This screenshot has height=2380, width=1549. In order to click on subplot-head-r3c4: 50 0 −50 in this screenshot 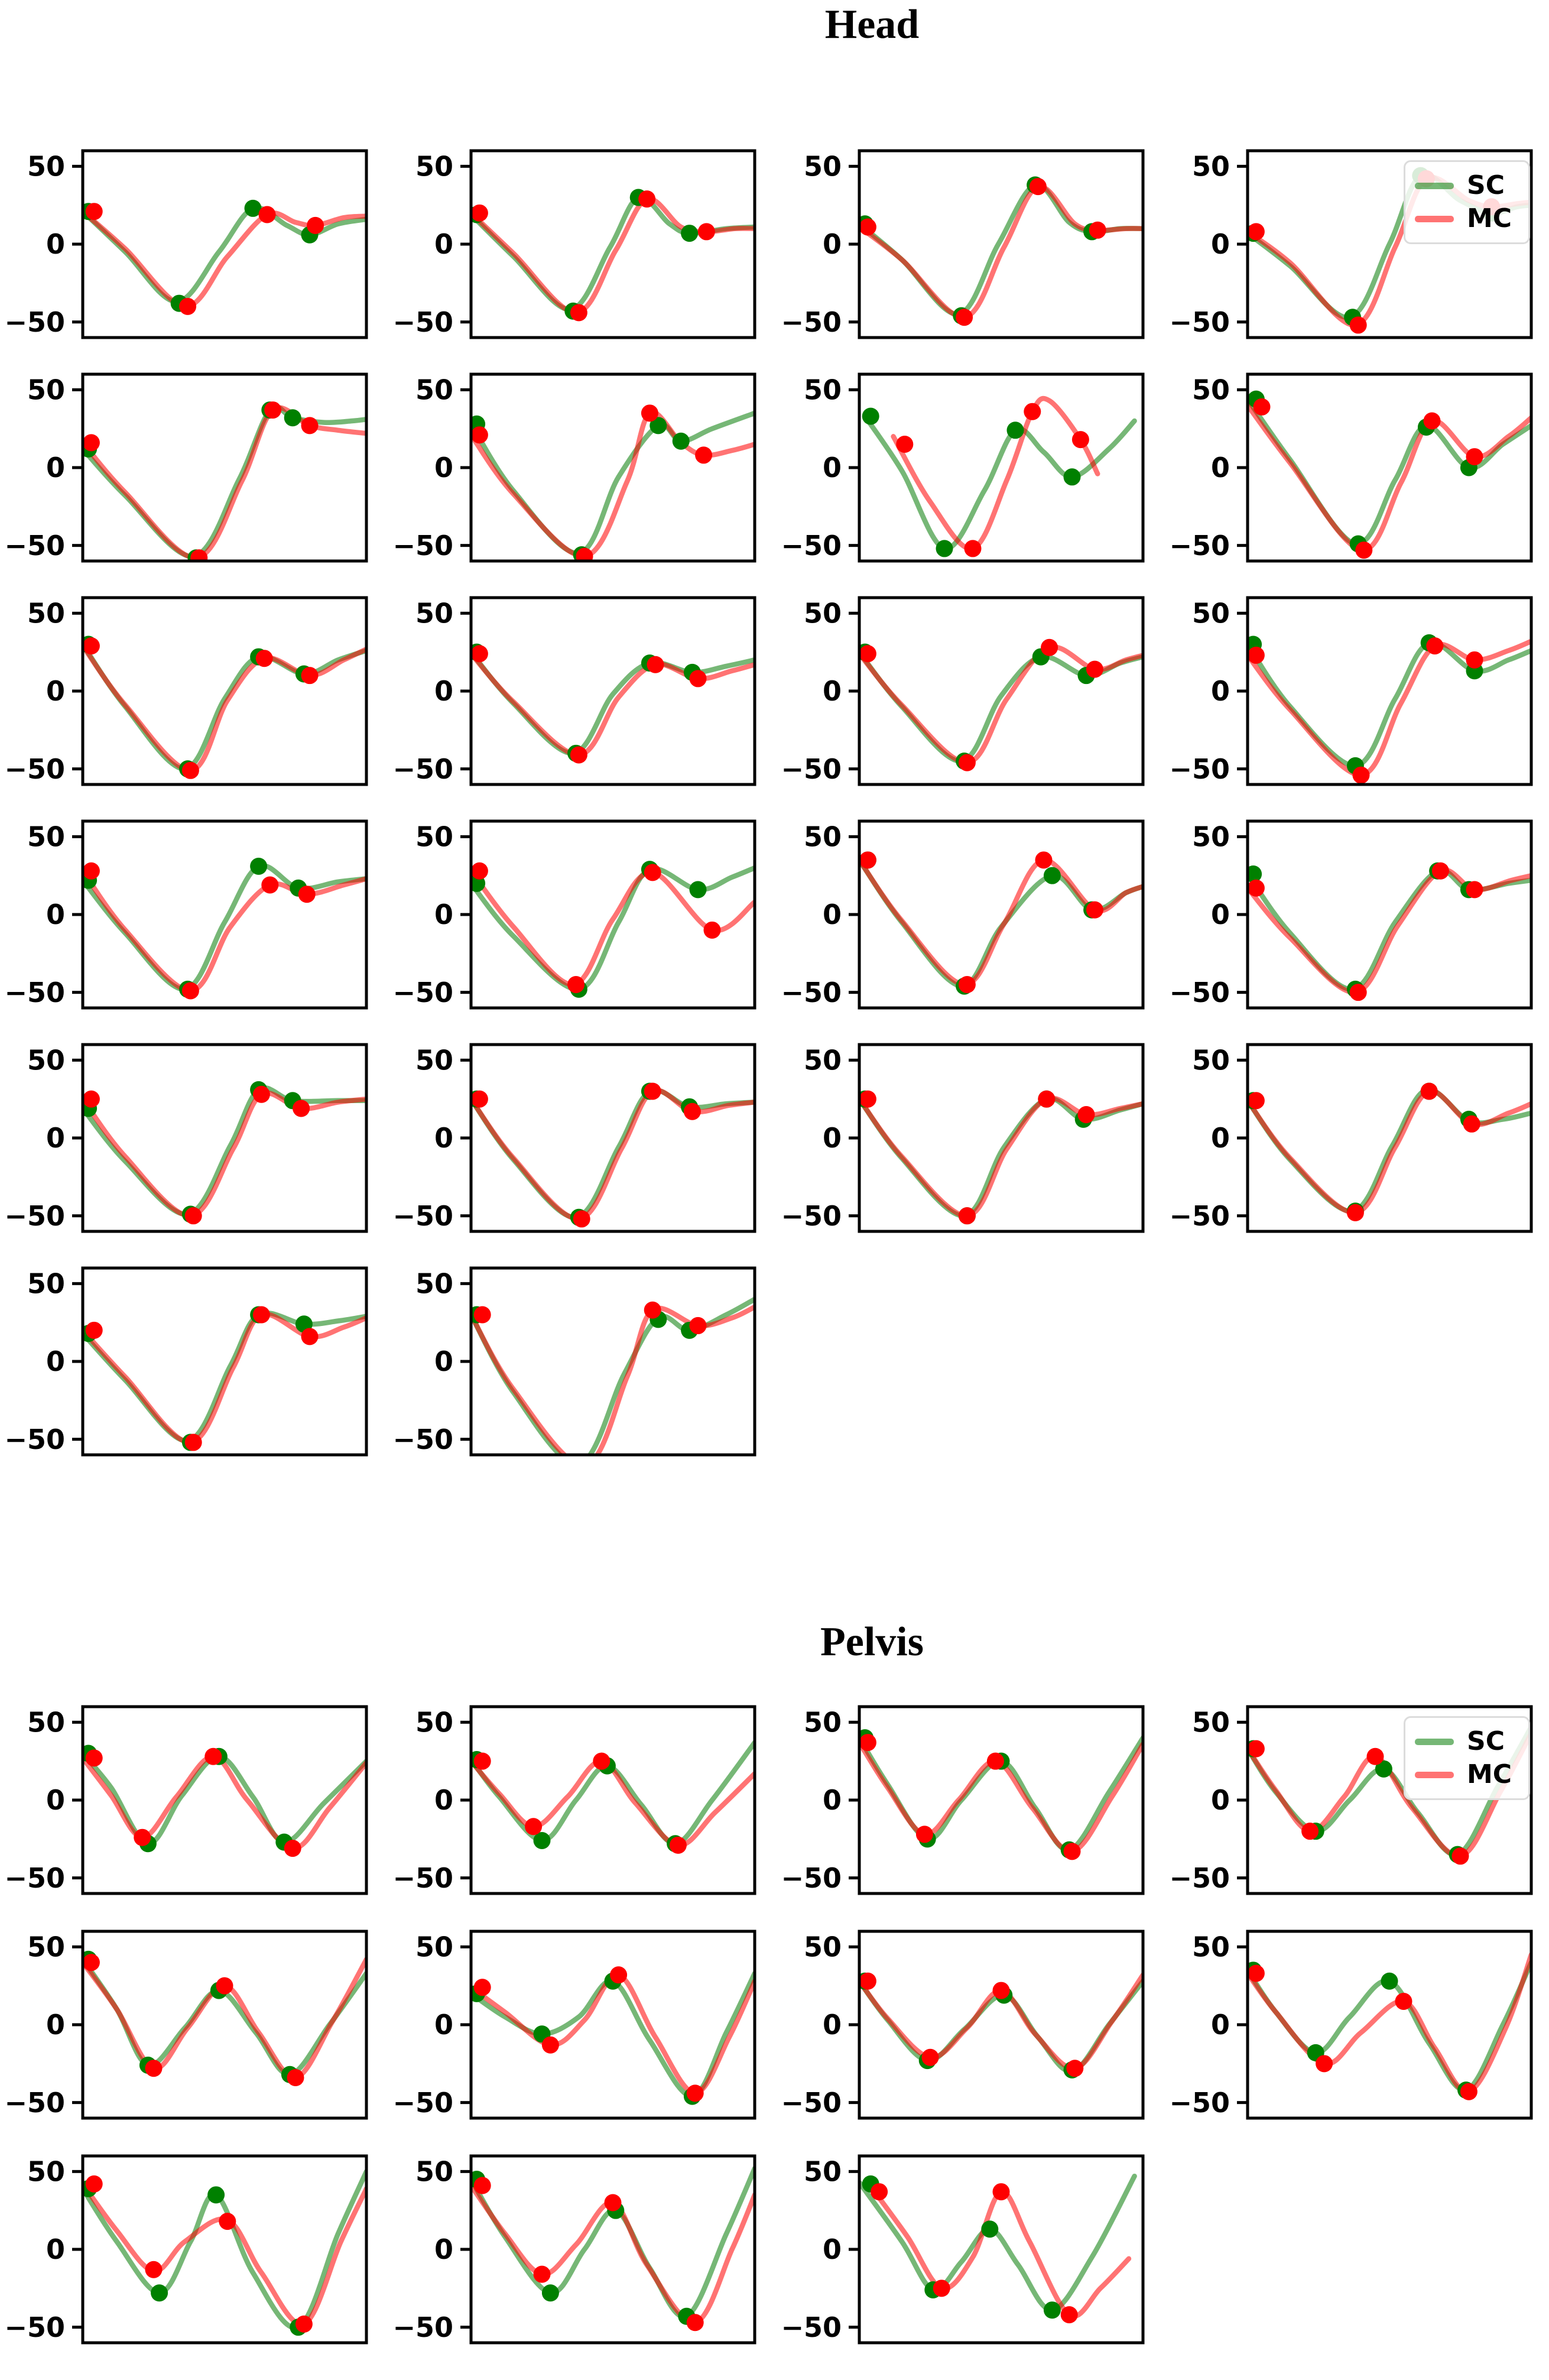, I will do `click(1351, 691)`.